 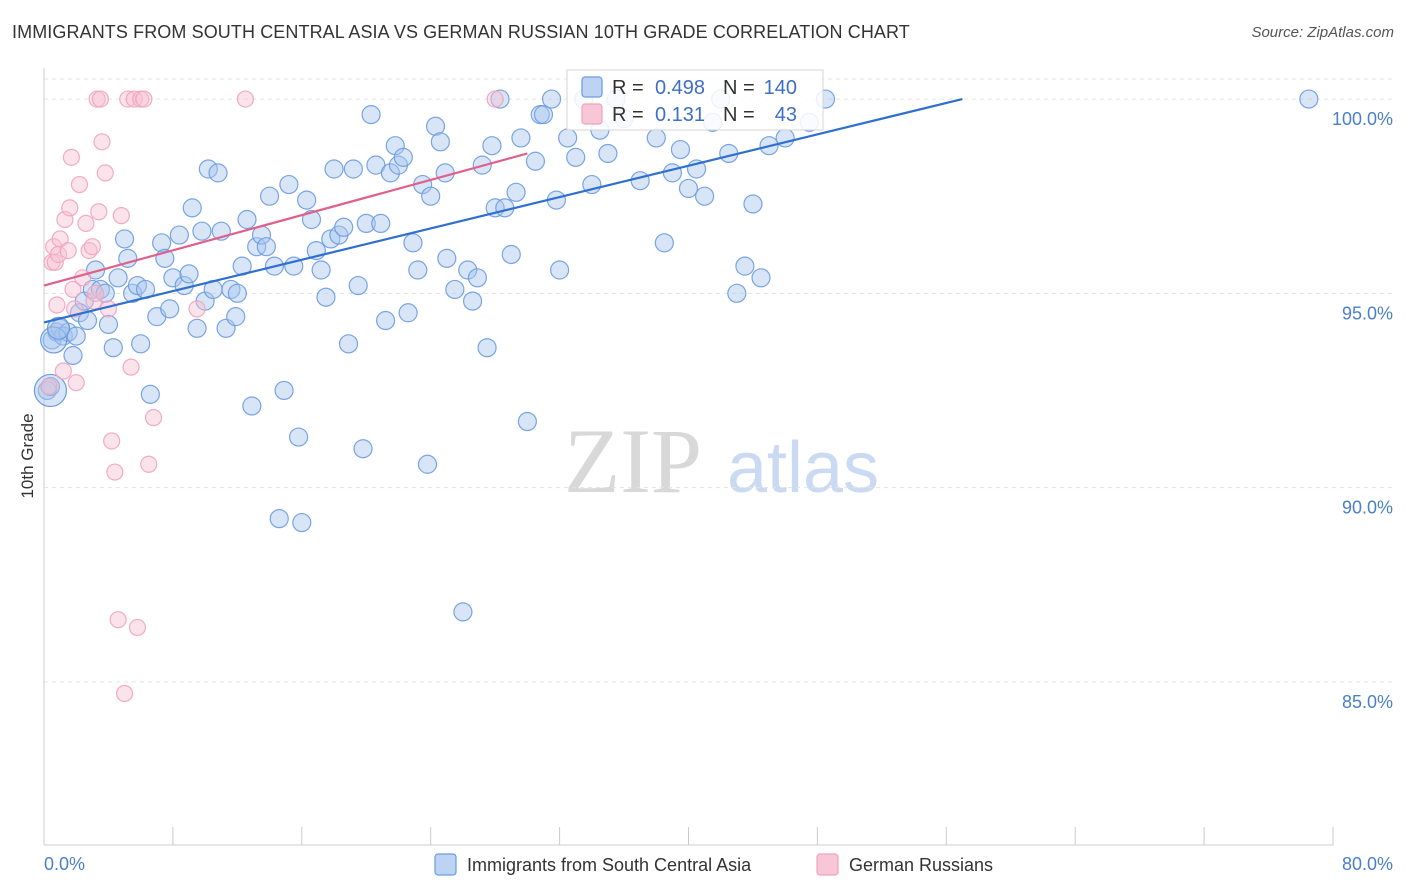 What do you see at coordinates (780, 88) in the screenshot?
I see `stats-n-value-1: 140` at bounding box center [780, 88].